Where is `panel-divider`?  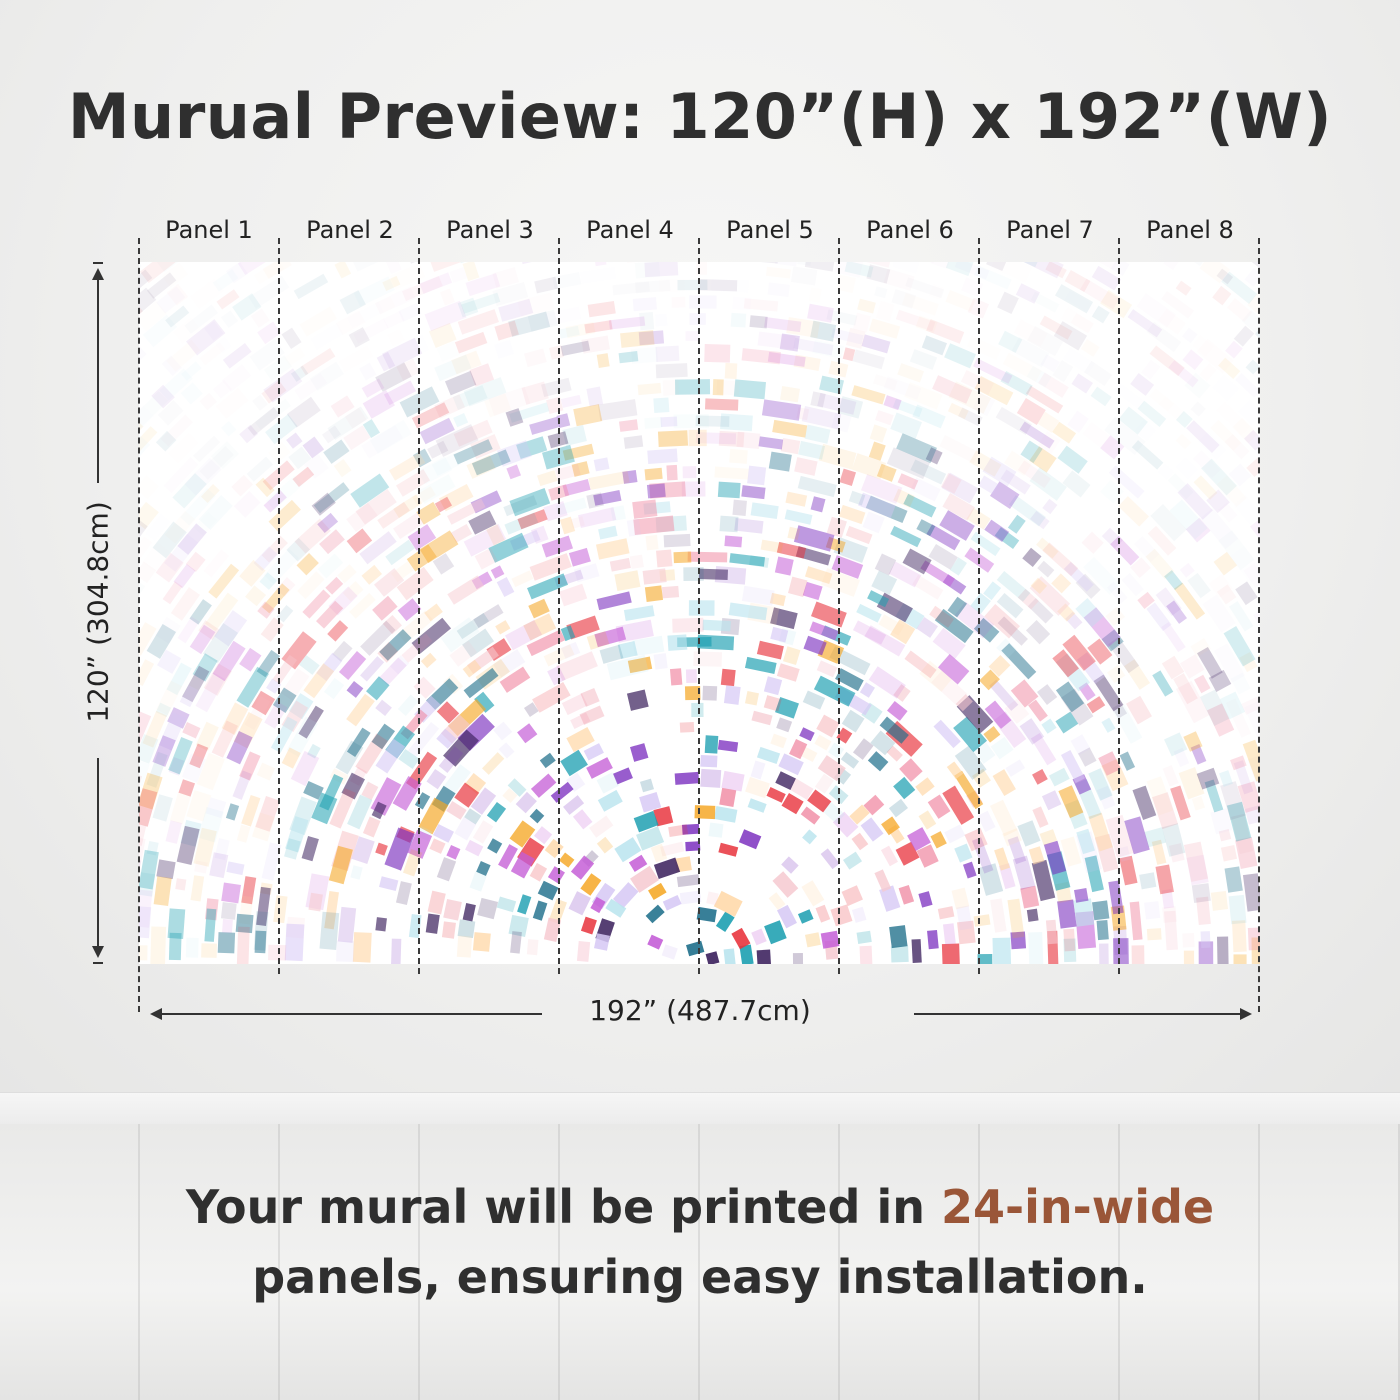 panel-divider is located at coordinates (1119, 606).